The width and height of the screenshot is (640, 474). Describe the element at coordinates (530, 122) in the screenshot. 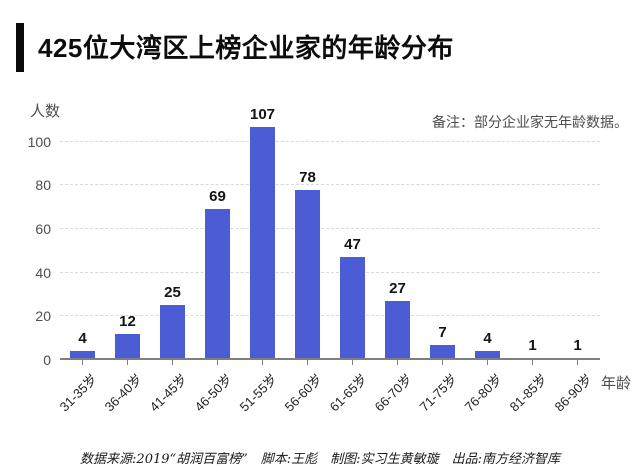

I see `chart-note: 备注：部分企业家无年龄数据。` at that location.